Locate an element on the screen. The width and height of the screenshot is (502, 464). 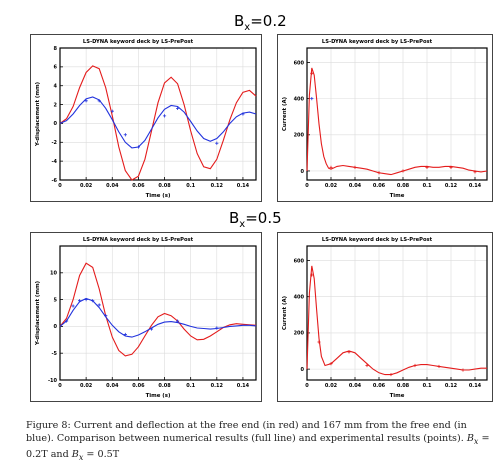
y-tick-label: 10 is located at coordinates (53, 274).